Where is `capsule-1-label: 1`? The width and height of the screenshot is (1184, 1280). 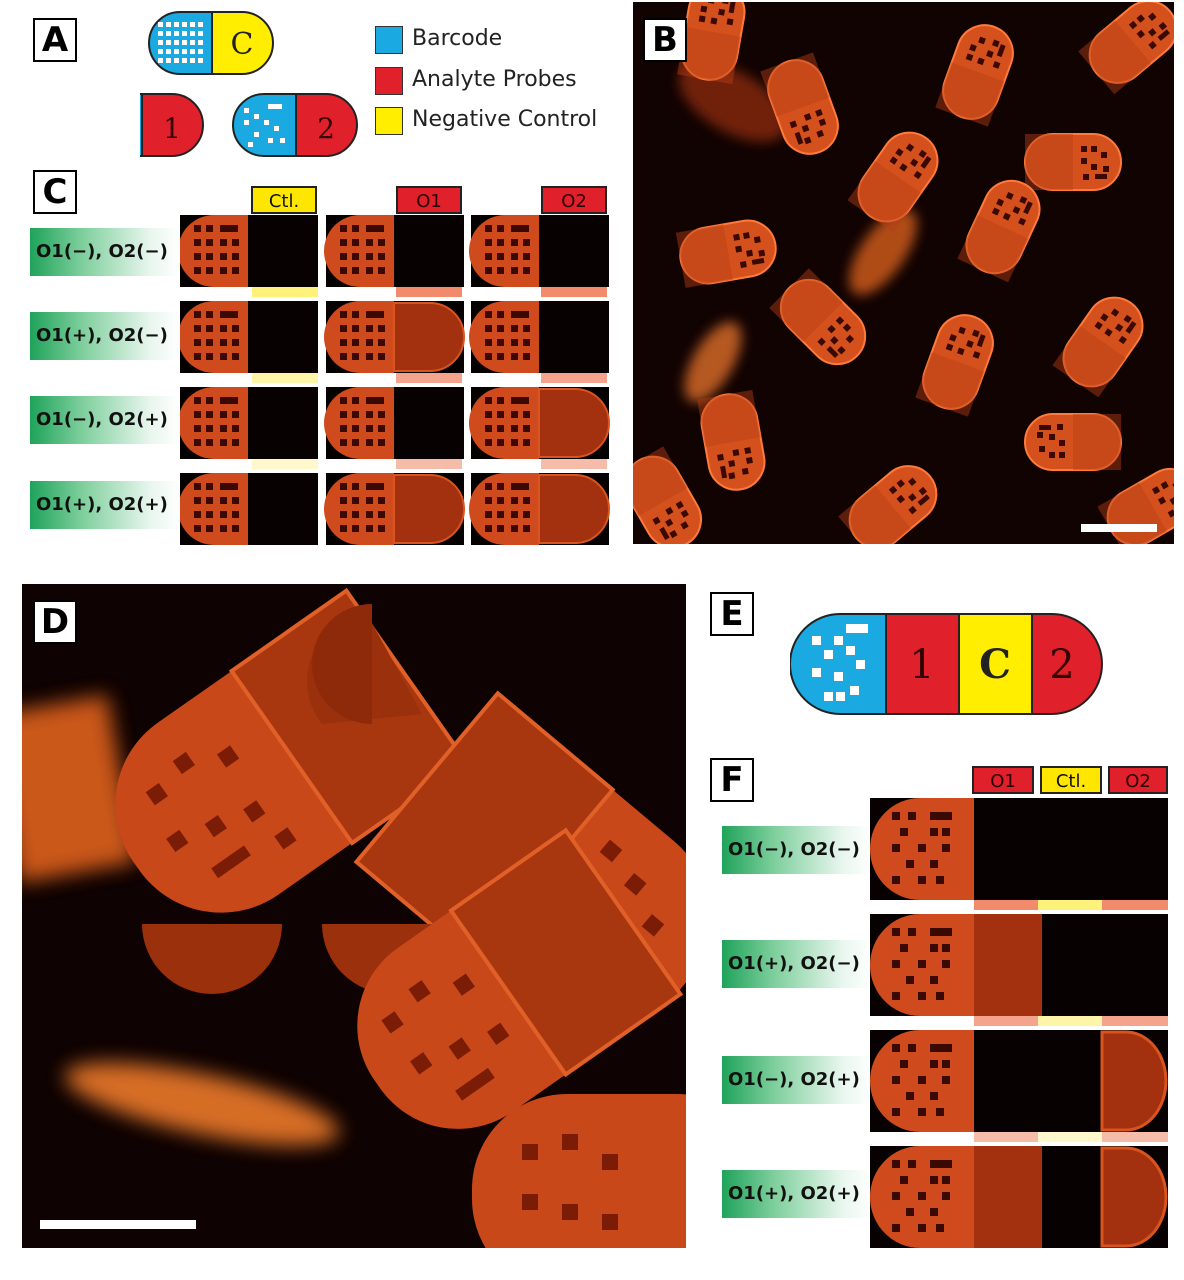 capsule-1-label: 1 is located at coordinates (172, 128).